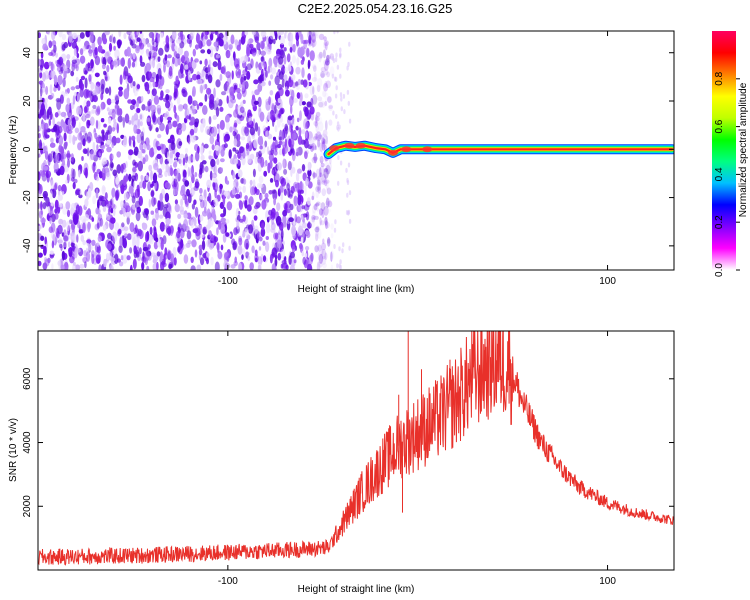 This screenshot has height=600, width=750. What do you see at coordinates (228, 581) in the screenshot?
I see `snr-x-tick-label: -100` at bounding box center [228, 581].